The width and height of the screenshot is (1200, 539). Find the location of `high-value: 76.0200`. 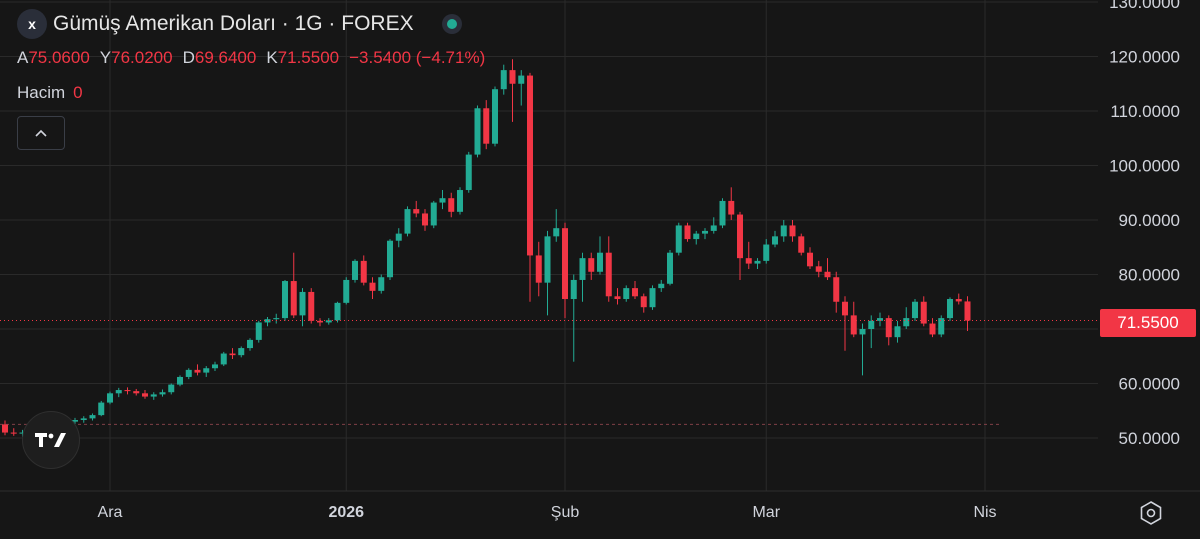

high-value: 76.0200 is located at coordinates (142, 57).